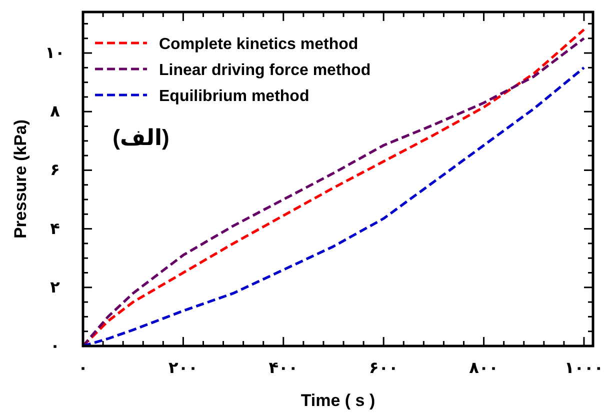  Describe the element at coordinates (55, 287) in the screenshot. I see `y-tick-label: ۲` at that location.